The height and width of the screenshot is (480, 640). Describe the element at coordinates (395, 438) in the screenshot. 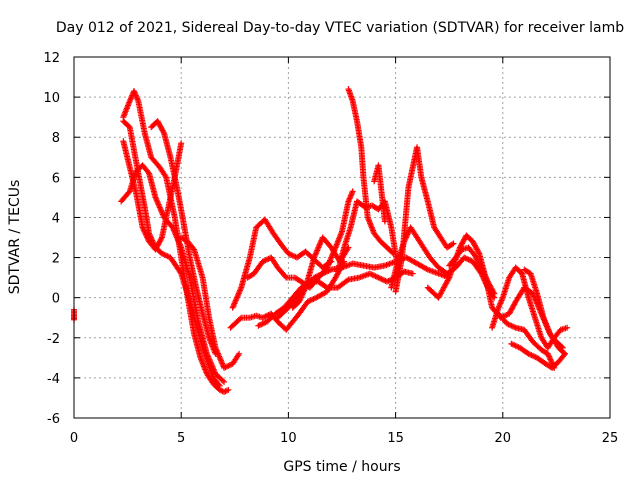

I see `x-tick-label: 15` at that location.